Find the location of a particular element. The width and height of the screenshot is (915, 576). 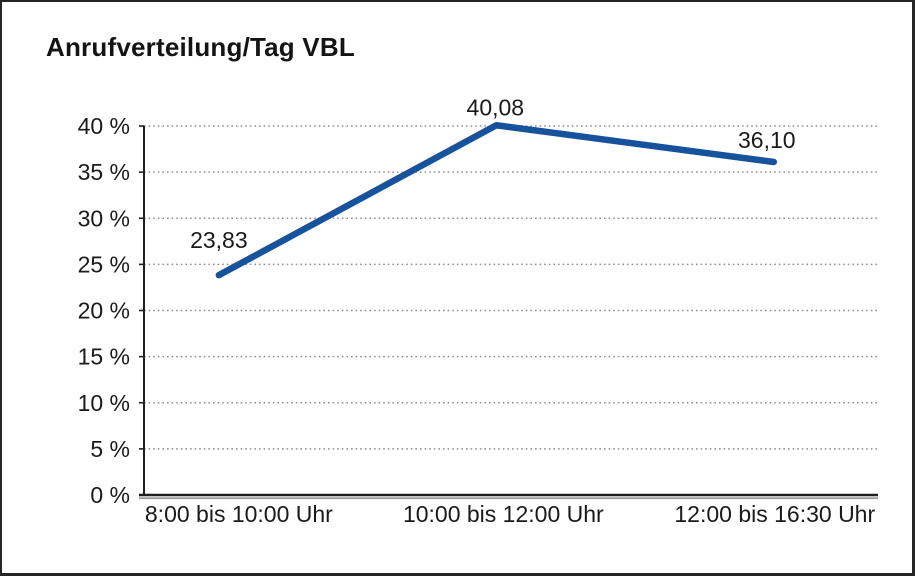

data-point-label: 36,10 is located at coordinates (767, 140).